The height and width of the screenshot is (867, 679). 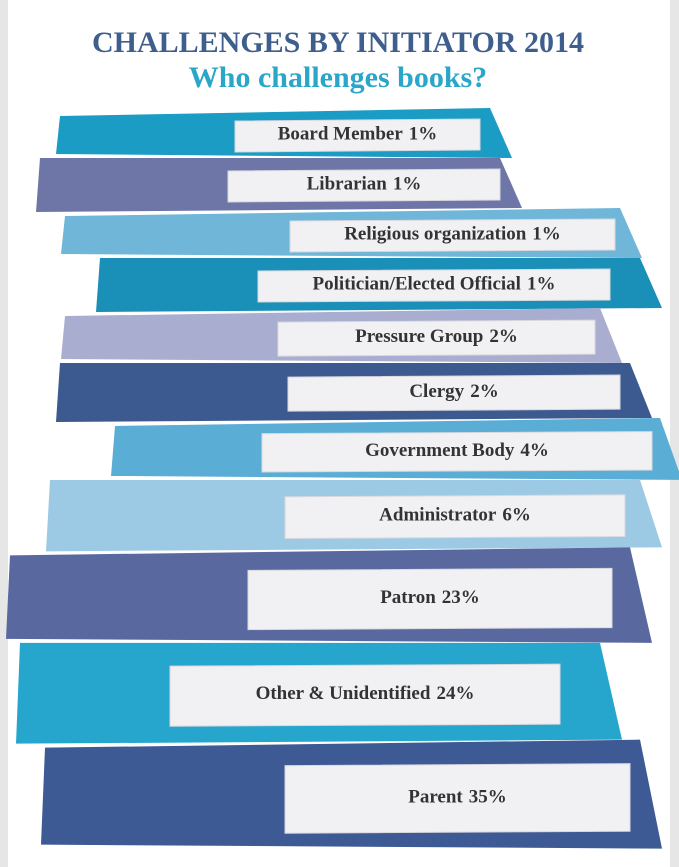 What do you see at coordinates (461, 597) in the screenshot?
I see `value-label: 23%` at bounding box center [461, 597].